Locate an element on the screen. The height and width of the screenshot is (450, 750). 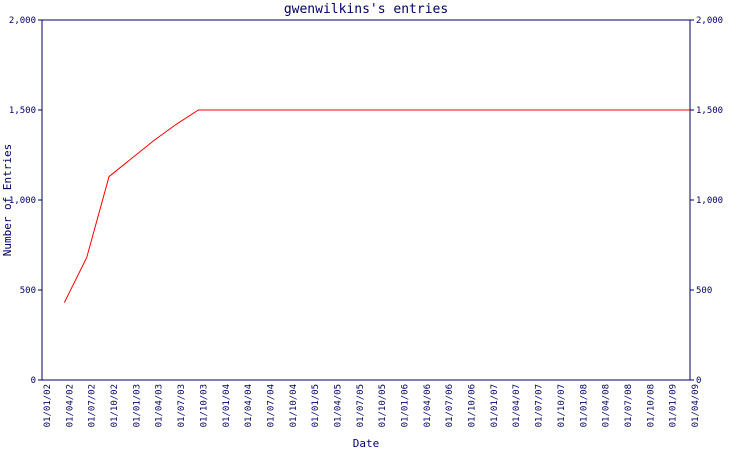
y-tick-label: 2,000 is located at coordinates (22, 21).